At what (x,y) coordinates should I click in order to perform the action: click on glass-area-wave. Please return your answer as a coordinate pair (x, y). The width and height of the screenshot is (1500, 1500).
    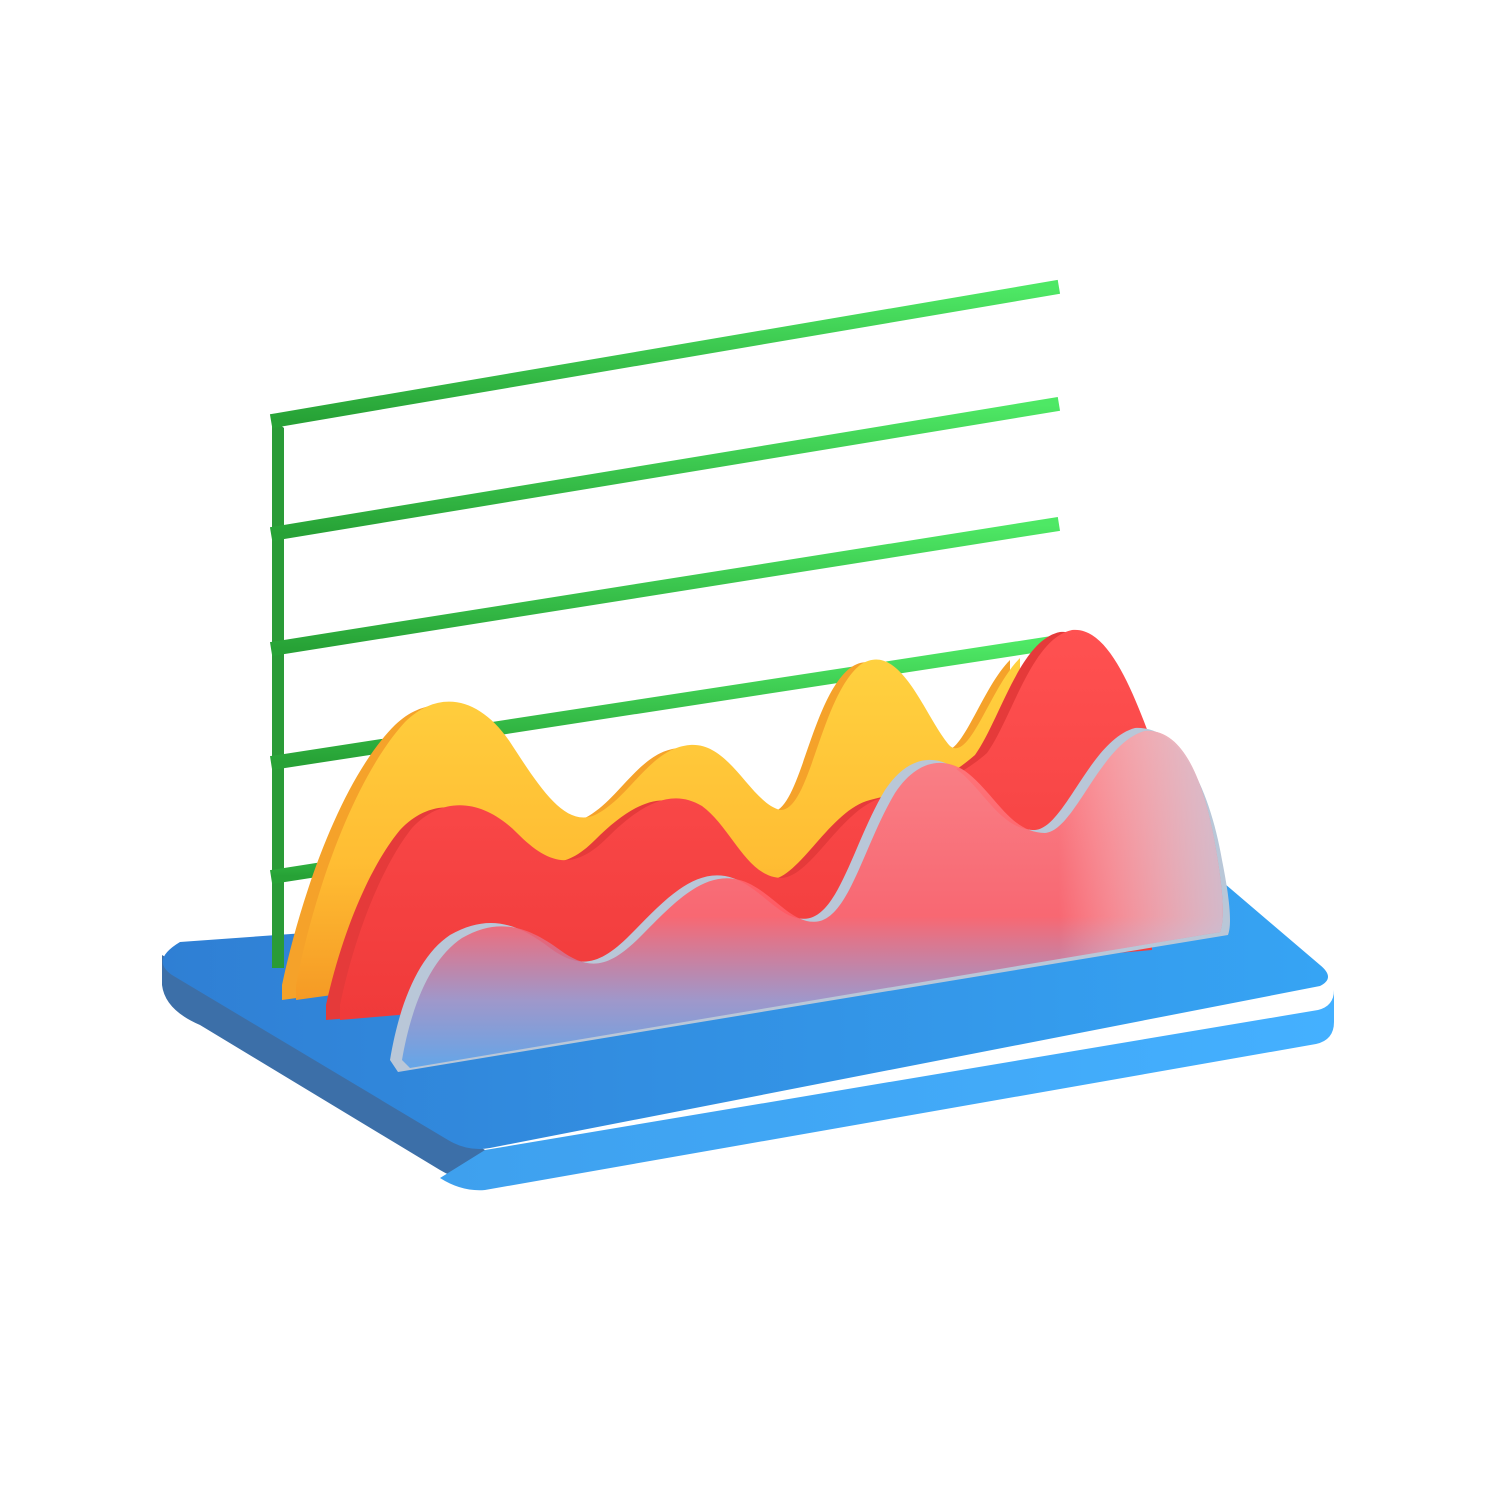
    Looking at the image, I should click on (810, 899).